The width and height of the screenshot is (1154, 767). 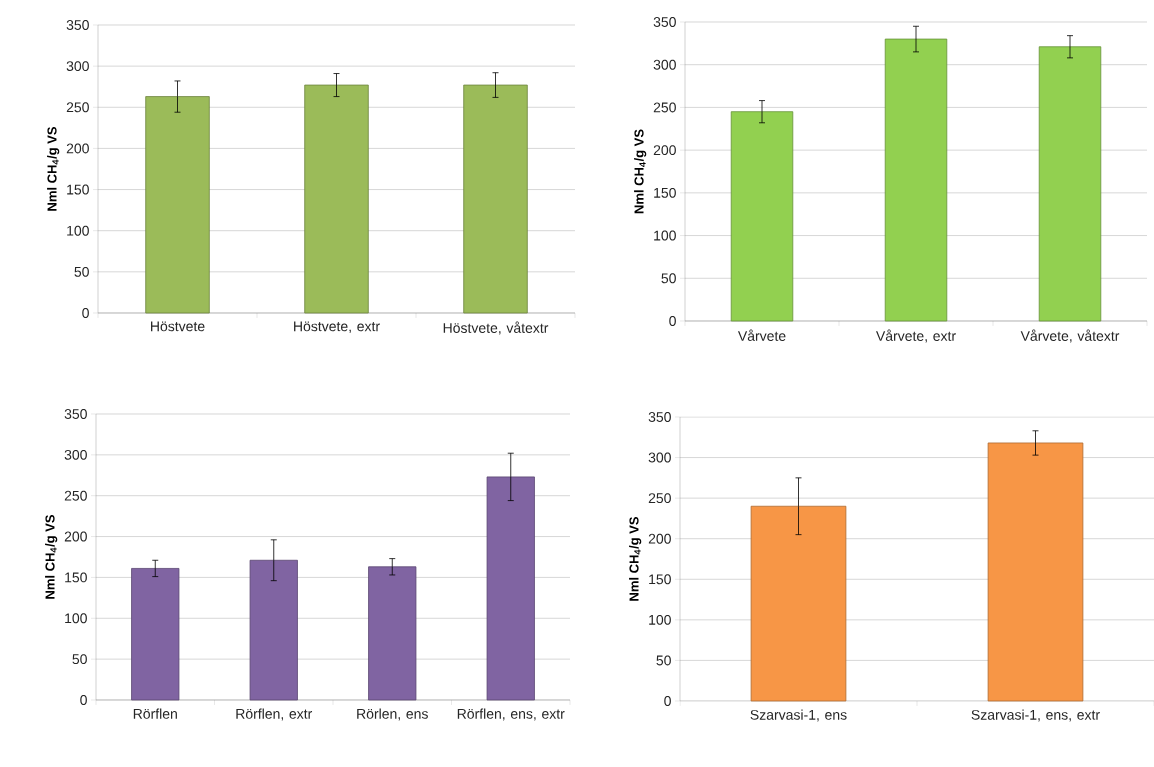 What do you see at coordinates (916, 336) in the screenshot?
I see `x-tick-label: Vårvete, extr` at bounding box center [916, 336].